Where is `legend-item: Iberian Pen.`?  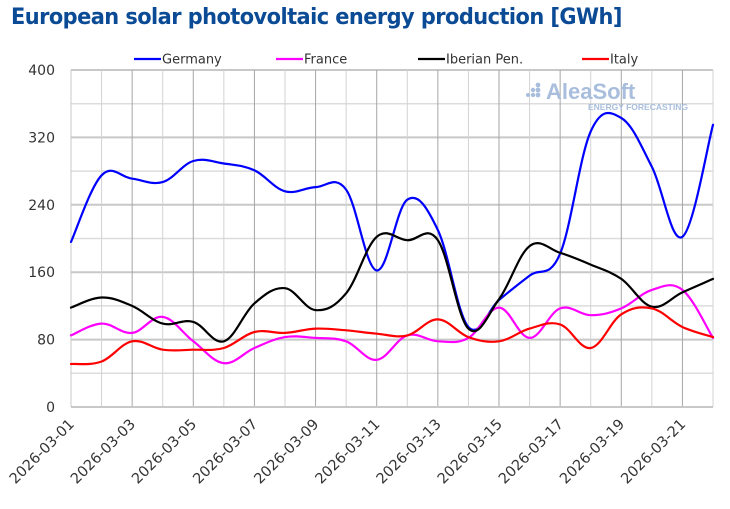
legend-item: Iberian Pen. is located at coordinates (470, 60).